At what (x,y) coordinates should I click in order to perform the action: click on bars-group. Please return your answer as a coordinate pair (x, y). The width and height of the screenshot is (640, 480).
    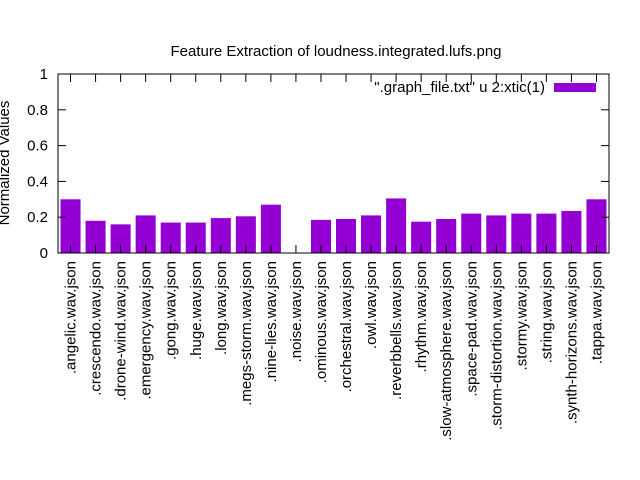
    Looking at the image, I should click on (333, 225).